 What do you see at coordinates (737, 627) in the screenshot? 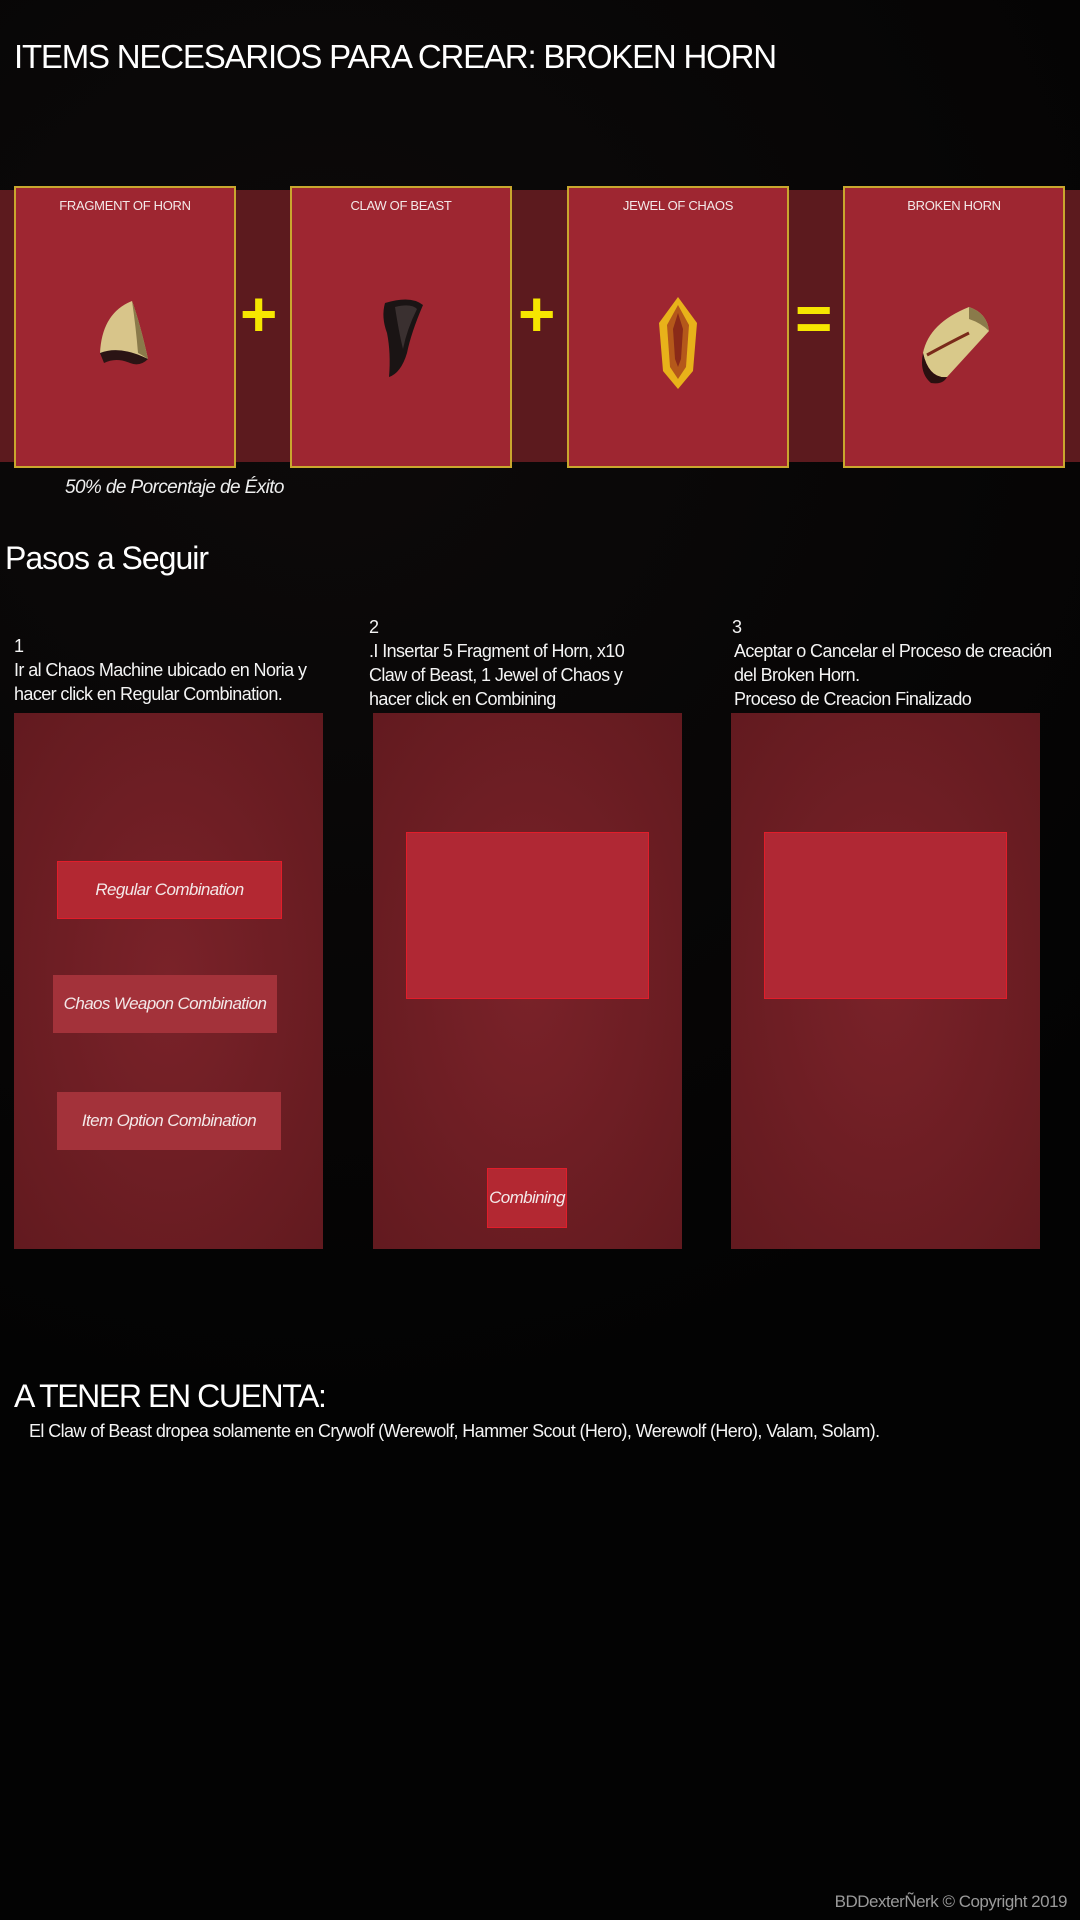
I see `step-3-number: 3` at bounding box center [737, 627].